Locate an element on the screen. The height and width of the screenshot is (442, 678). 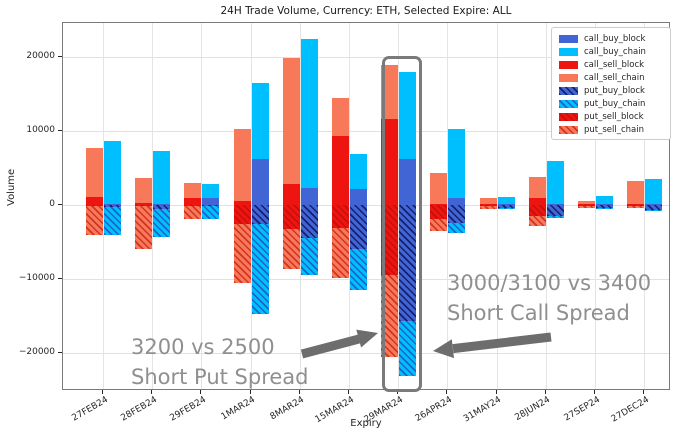
y-tick-label: −20000 is located at coordinates (36, 351).